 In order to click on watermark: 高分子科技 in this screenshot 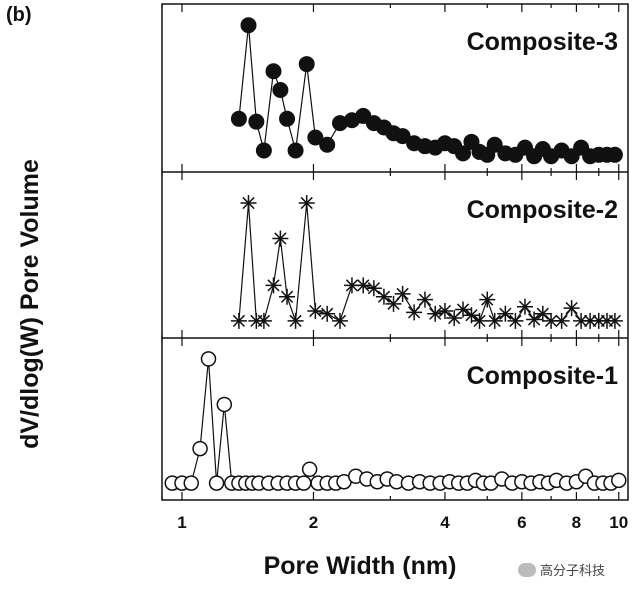, I will do `click(561, 569)`.